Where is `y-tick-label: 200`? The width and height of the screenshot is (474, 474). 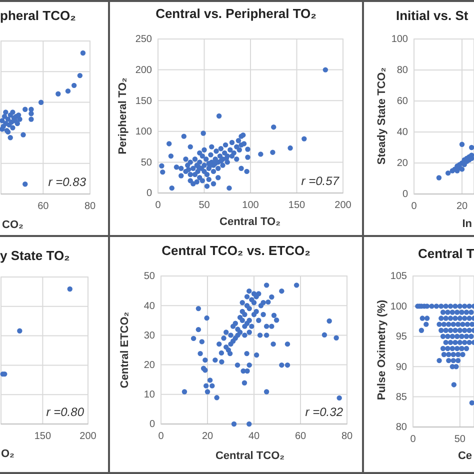
y-tick-label: 200 is located at coordinates (143, 70).